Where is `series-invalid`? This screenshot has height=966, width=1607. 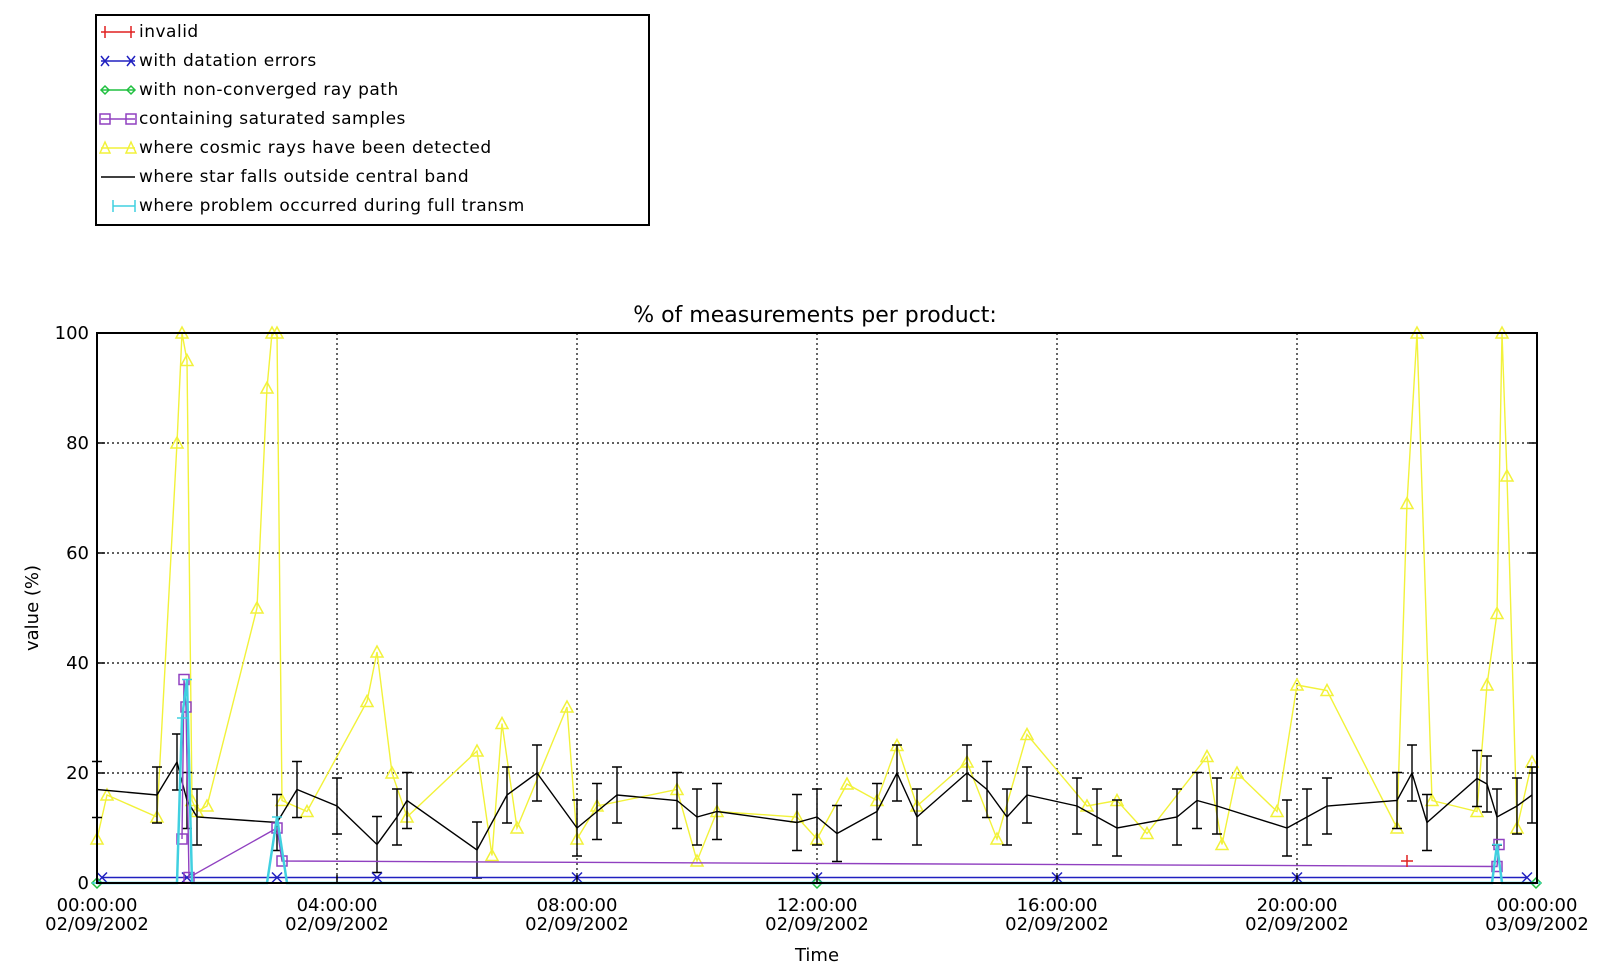 series-invalid is located at coordinates (1407, 861).